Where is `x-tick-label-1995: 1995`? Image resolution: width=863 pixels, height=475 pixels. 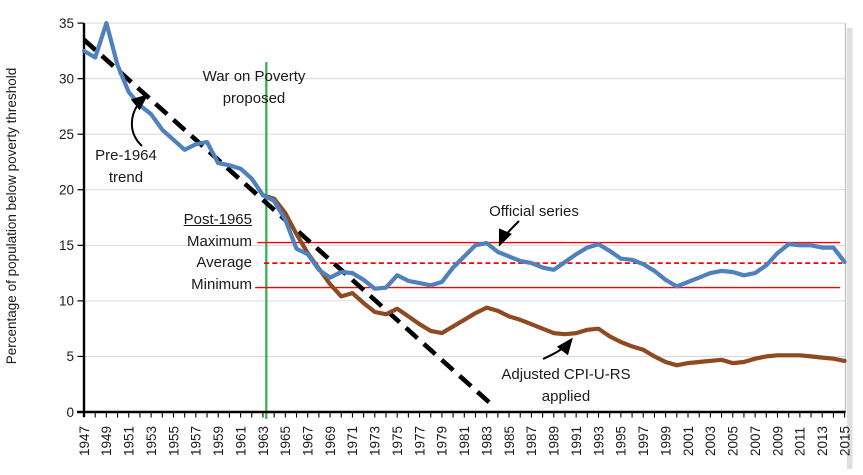 x-tick-label-1995: 1995 is located at coordinates (621, 441).